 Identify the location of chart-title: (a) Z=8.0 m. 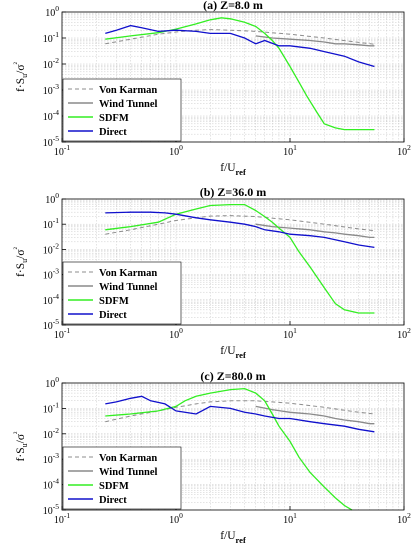
(233, 6).